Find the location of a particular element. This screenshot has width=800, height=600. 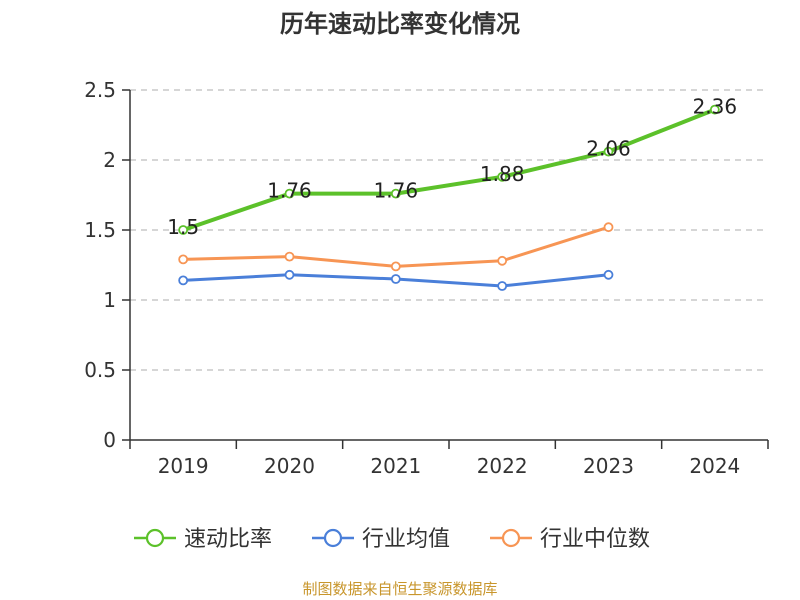

legend-label: 行业均值 is located at coordinates (406, 539).